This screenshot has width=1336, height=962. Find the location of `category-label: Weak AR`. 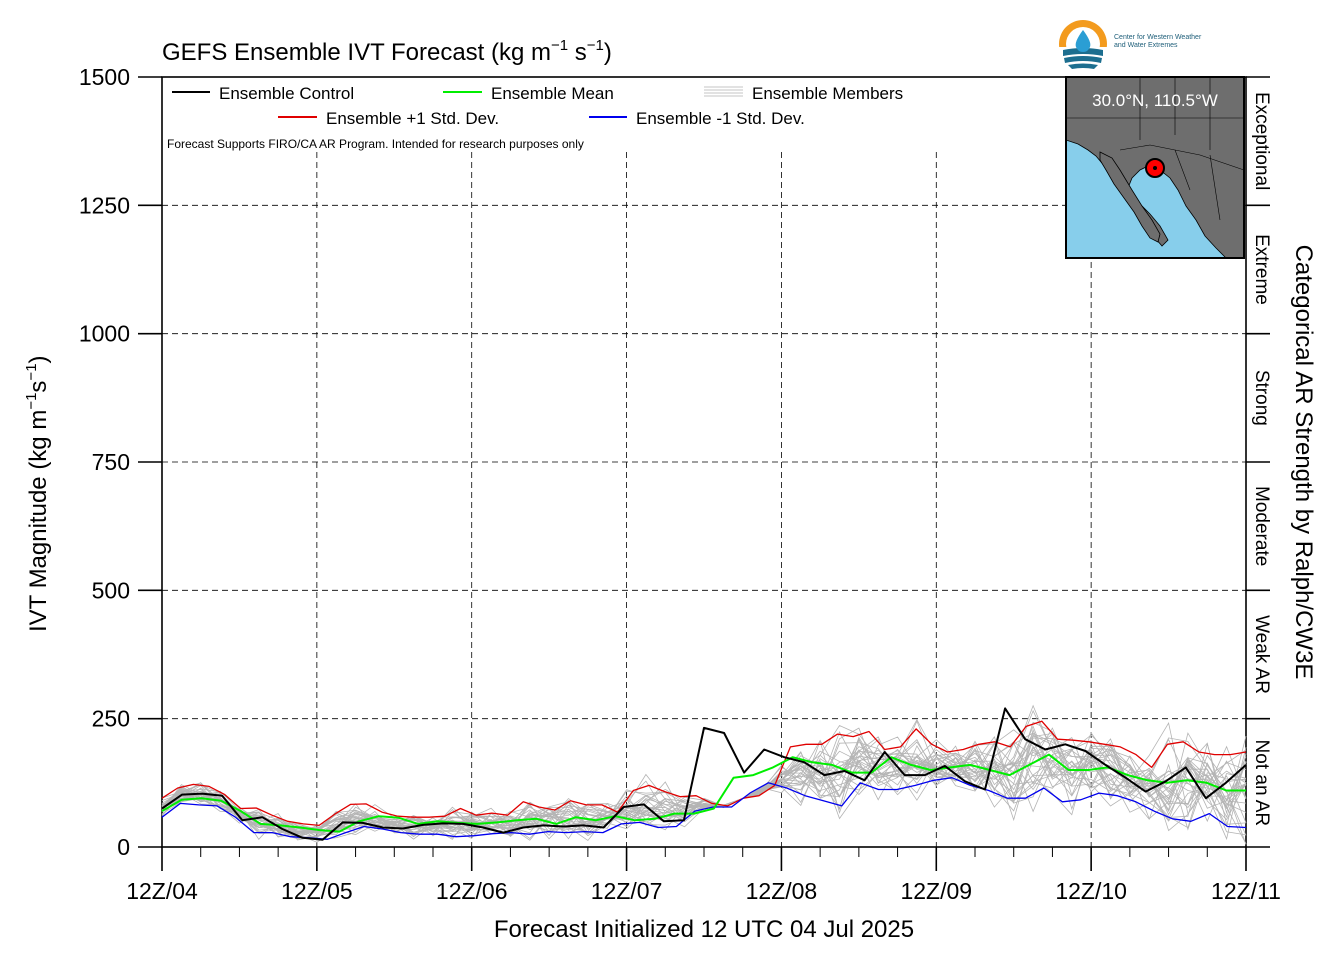

category-label: Weak AR is located at coordinates (1261, 654).